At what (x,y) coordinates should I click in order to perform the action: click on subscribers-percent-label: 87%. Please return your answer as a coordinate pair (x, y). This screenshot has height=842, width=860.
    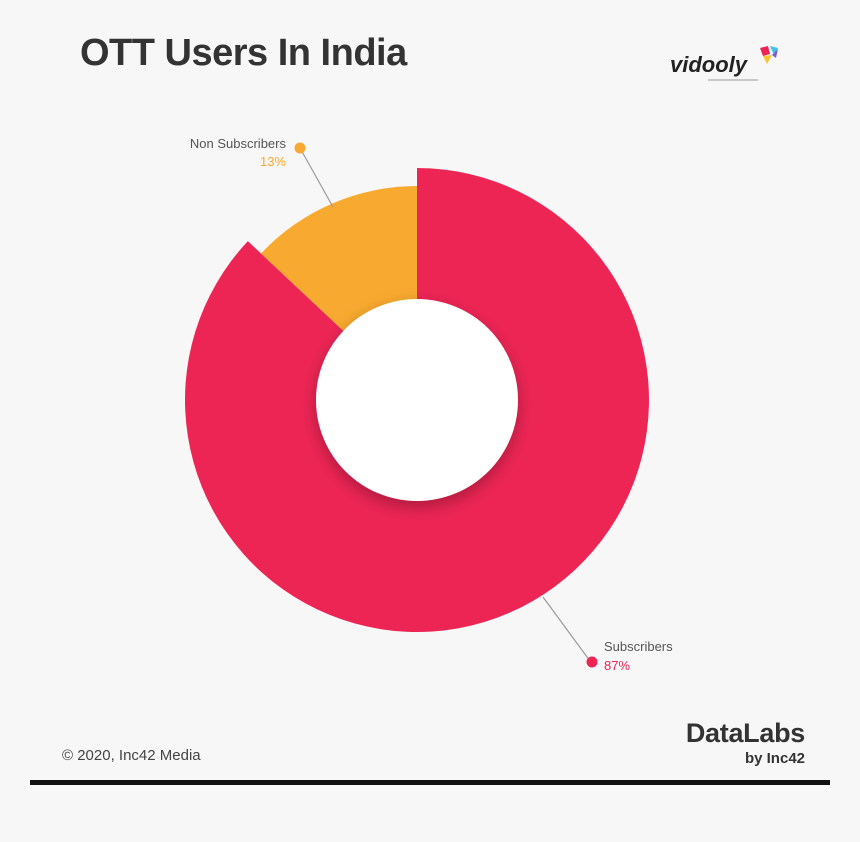
    Looking at the image, I should click on (617, 665).